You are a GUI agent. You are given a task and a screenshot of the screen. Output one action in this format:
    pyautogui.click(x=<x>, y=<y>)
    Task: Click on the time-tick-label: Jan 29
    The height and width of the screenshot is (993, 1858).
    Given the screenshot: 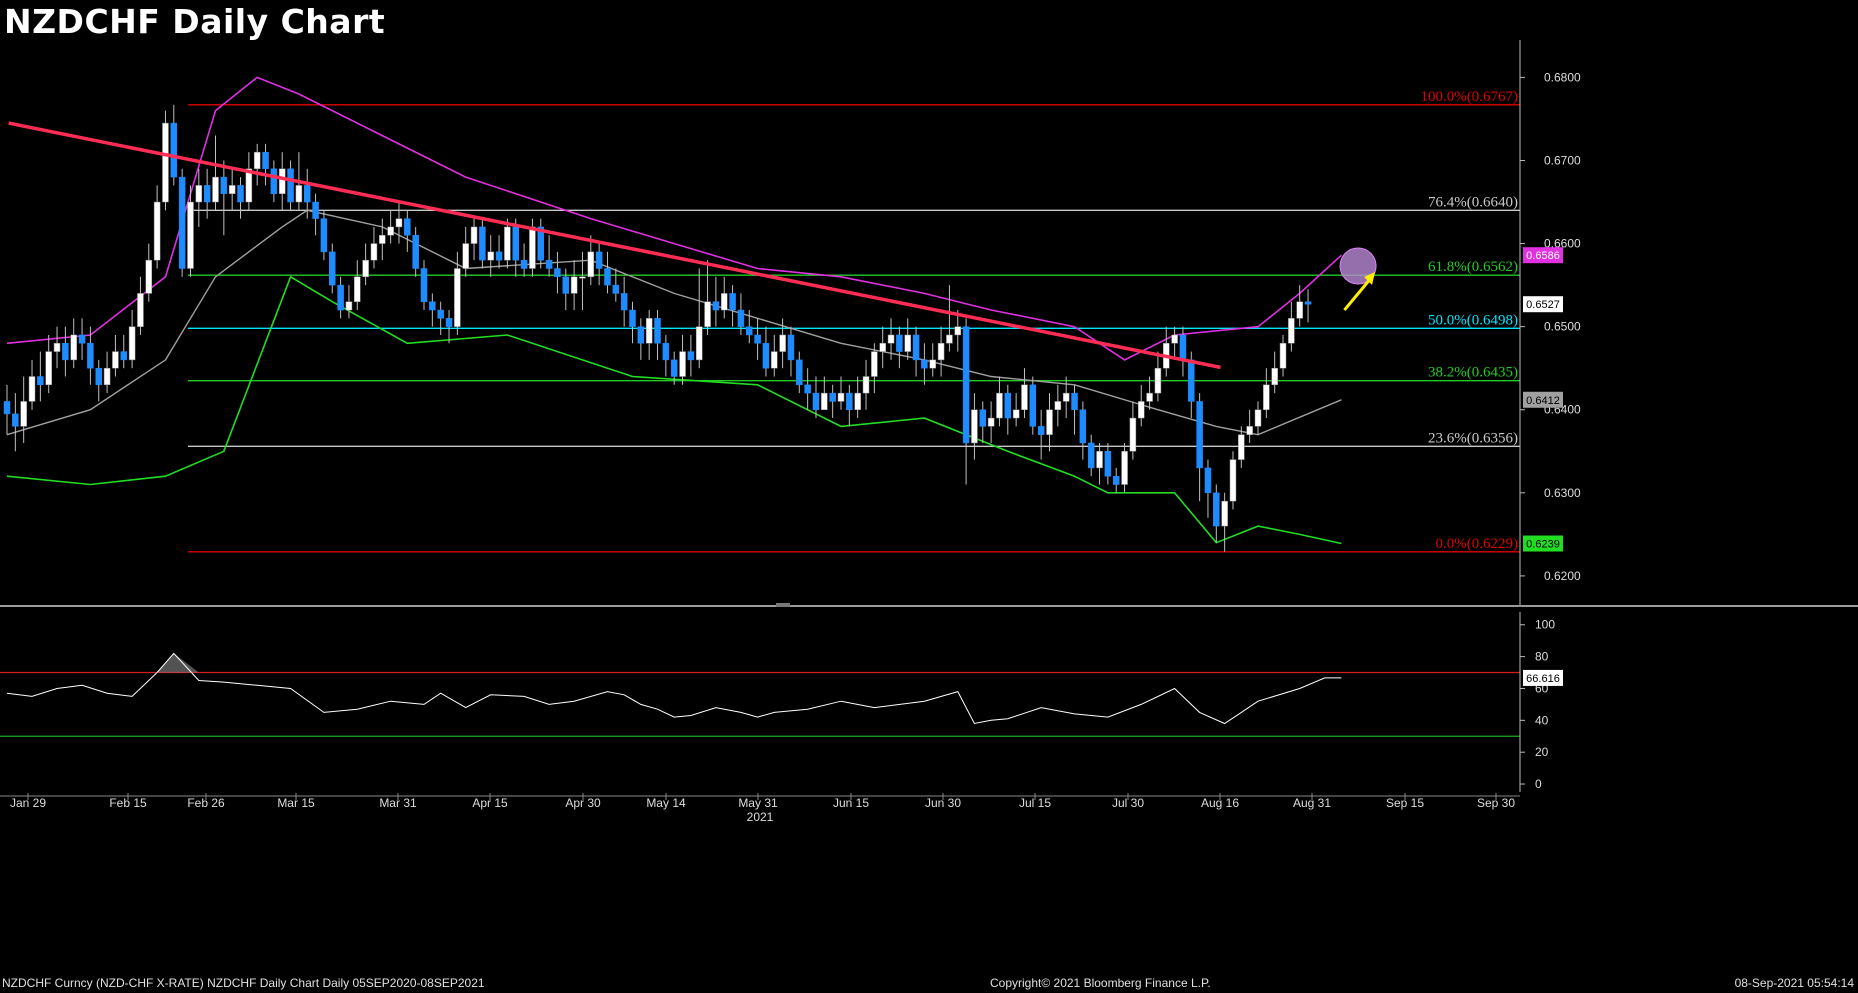 What is the action you would take?
    pyautogui.click(x=28, y=803)
    